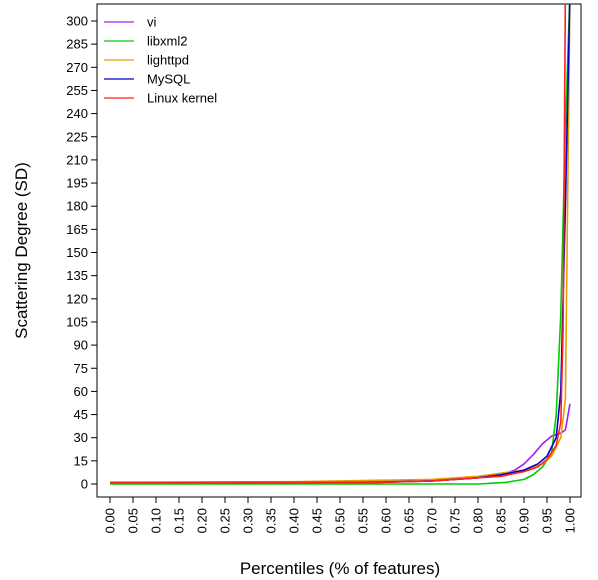 This screenshot has height=580, width=598. Describe the element at coordinates (167, 41) in the screenshot. I see `legend-label: libxml2` at that location.